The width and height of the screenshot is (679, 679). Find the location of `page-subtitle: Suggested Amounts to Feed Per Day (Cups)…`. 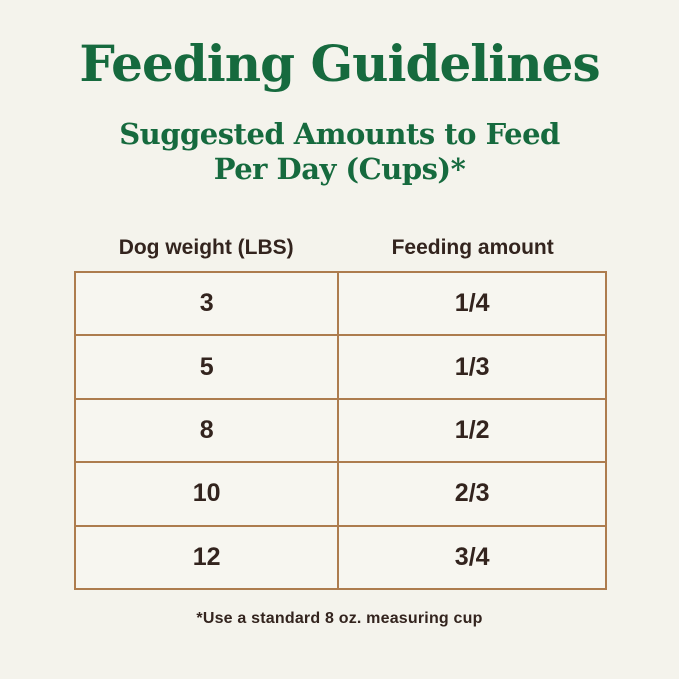

page-subtitle: Suggested Amounts to Feed Per Day (Cups)… is located at coordinates (339, 152).